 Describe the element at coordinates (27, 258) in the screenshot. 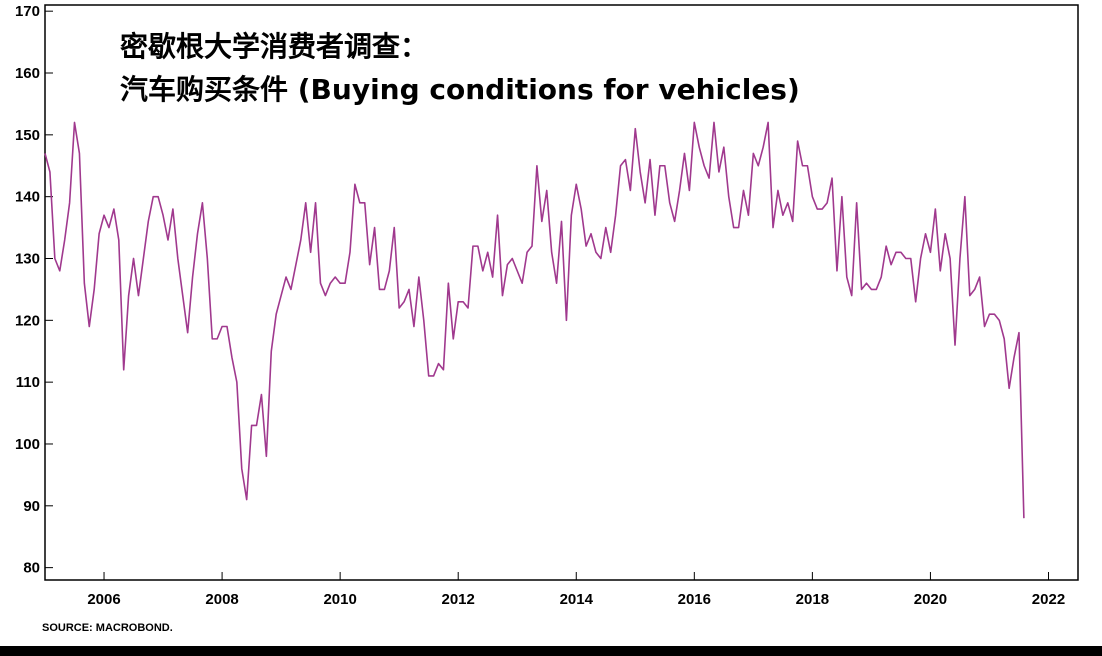

I see `y-tick-label: 130` at that location.